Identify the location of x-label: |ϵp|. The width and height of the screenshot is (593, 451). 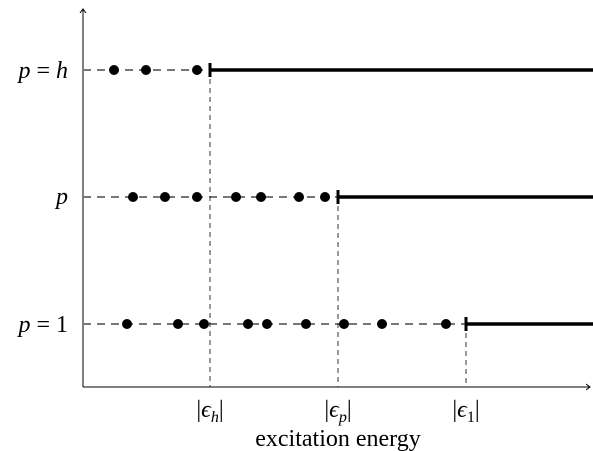
(337, 411).